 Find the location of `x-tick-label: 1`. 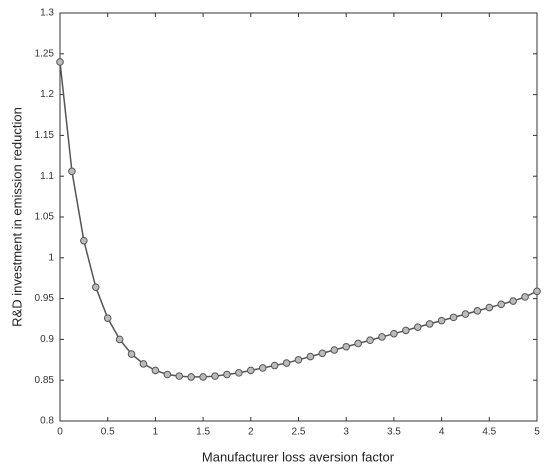

x-tick-label: 1 is located at coordinates (156, 432).